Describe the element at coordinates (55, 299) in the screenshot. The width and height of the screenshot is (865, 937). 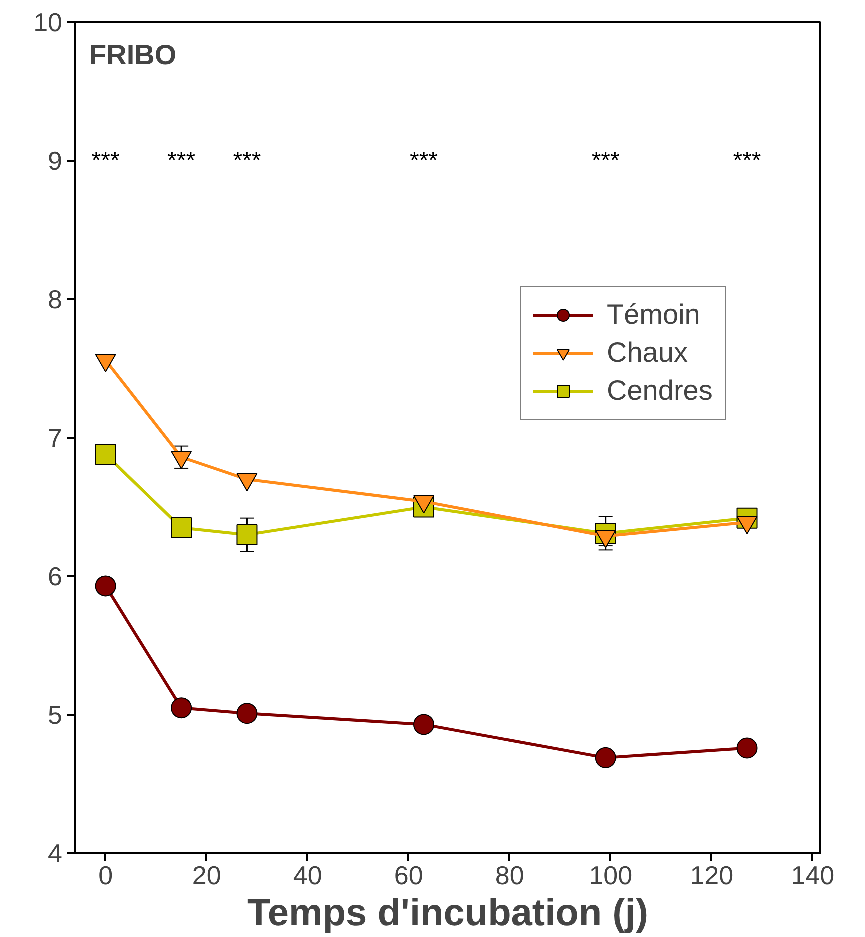
I see `y-tick-label: 8` at that location.